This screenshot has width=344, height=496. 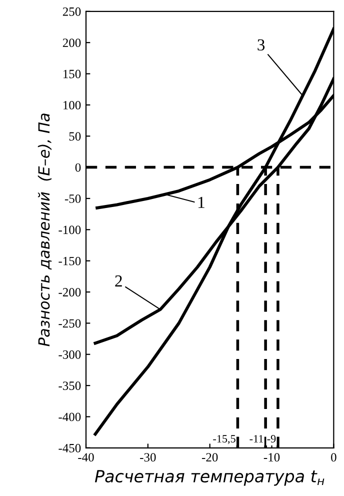 What do you see at coordinates (224, 439) in the screenshot?
I see `ref-line-label: -15,5` at bounding box center [224, 439].